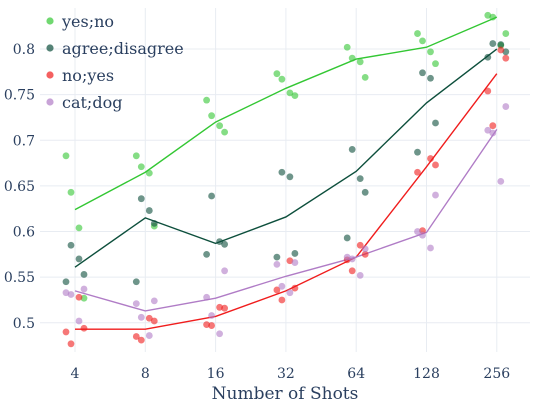  What do you see at coordinates (50, 102) in the screenshot?
I see `legend-marker-cat-dog` at bounding box center [50, 102].